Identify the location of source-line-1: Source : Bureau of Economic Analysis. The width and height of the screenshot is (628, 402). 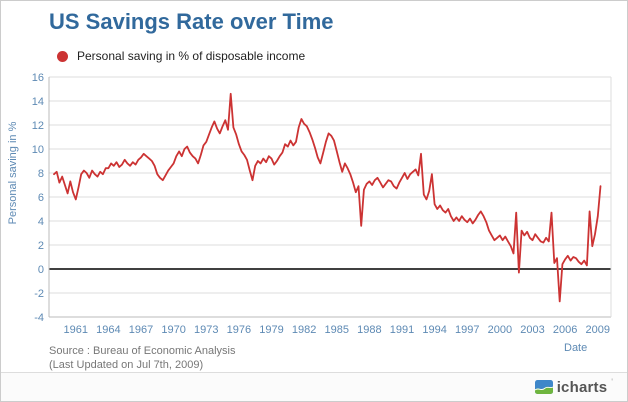
(142, 351).